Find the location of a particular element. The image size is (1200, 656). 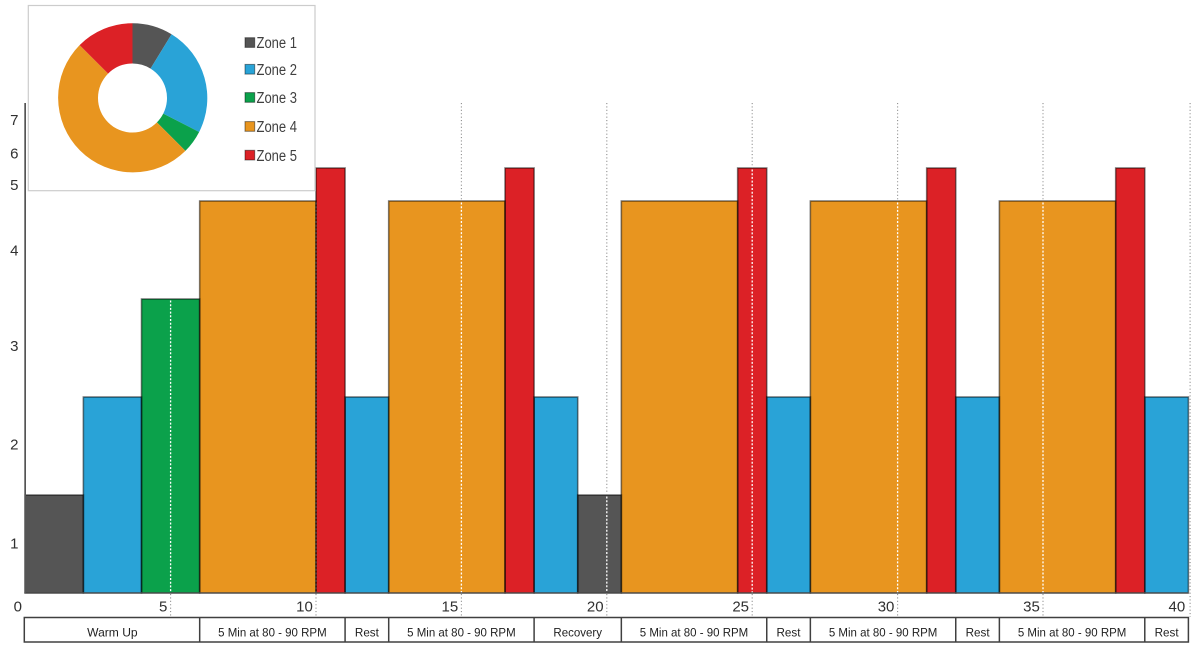

svg-text: Zone 5 is located at coordinates (277, 156).